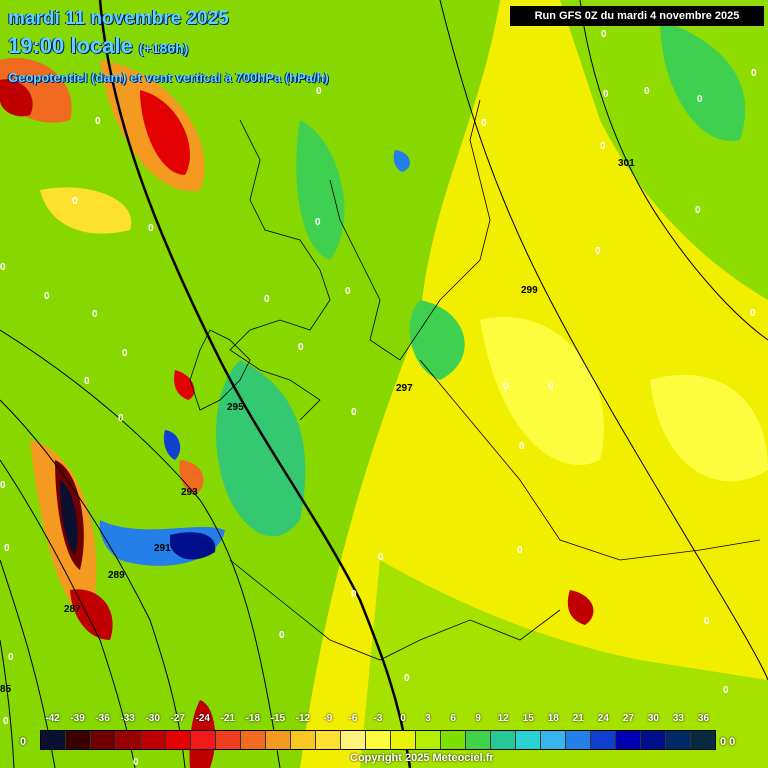 Image resolution: width=768 pixels, height=768 pixels. What do you see at coordinates (422, 758) in the screenshot?
I see `copyright: Copyright 2025 Meteociel.fr` at bounding box center [422, 758].